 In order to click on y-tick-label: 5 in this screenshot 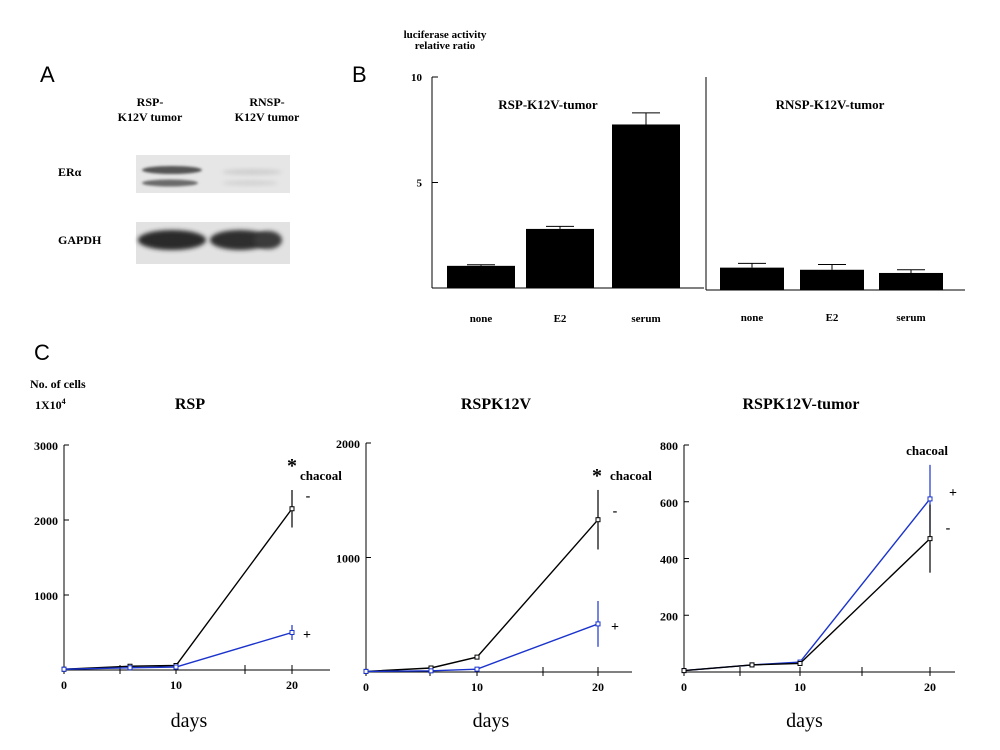, I will do `click(420, 184)`.